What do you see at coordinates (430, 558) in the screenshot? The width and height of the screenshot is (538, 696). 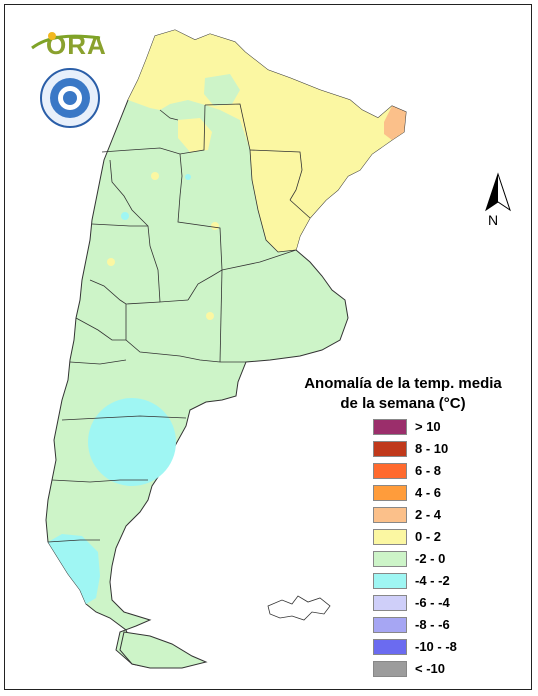 I see `legend-label: -2 - 0` at bounding box center [430, 558].